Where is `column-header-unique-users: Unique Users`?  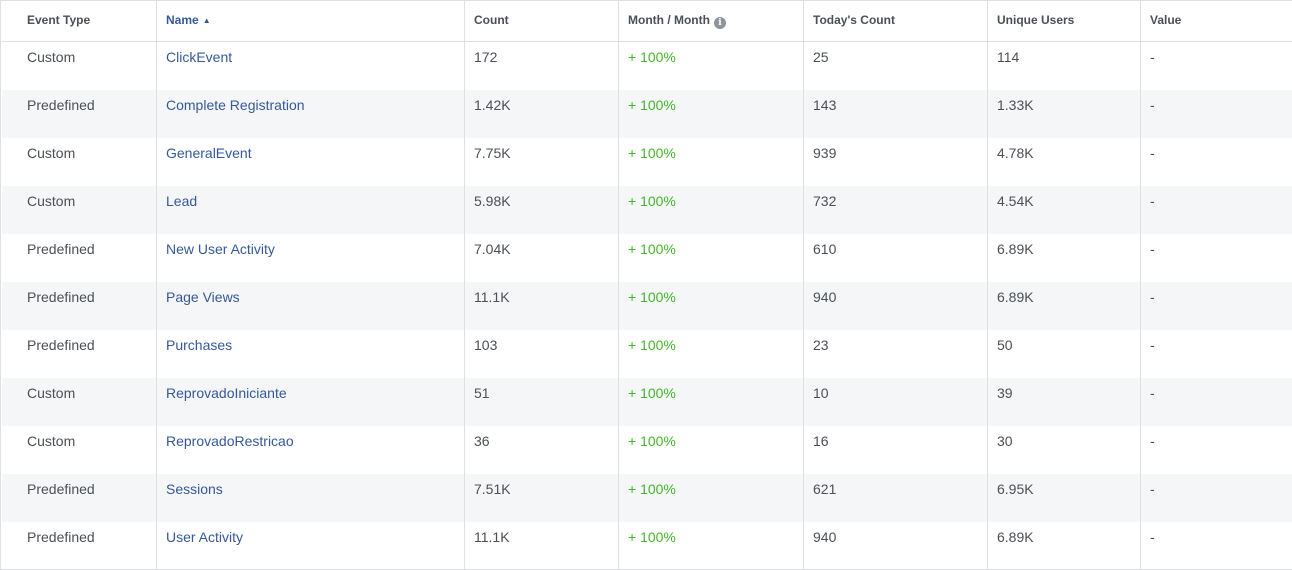
column-header-unique-users: Unique Users is located at coordinates (1063, 21).